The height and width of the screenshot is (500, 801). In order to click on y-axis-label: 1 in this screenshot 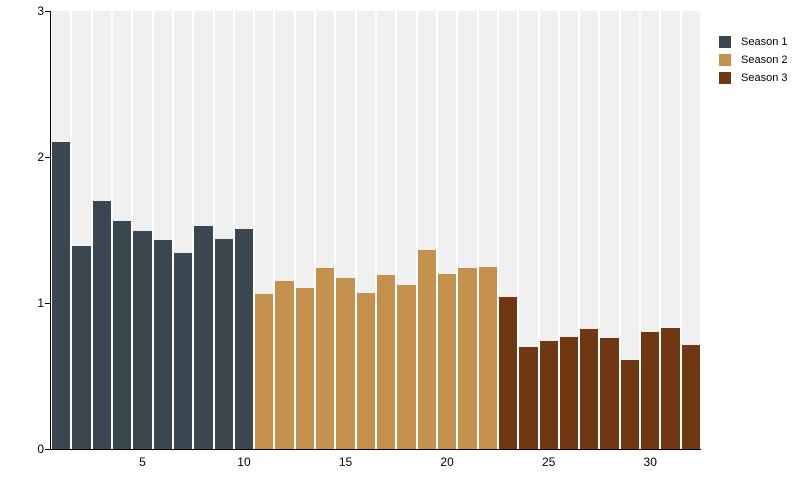, I will do `click(40, 303)`.